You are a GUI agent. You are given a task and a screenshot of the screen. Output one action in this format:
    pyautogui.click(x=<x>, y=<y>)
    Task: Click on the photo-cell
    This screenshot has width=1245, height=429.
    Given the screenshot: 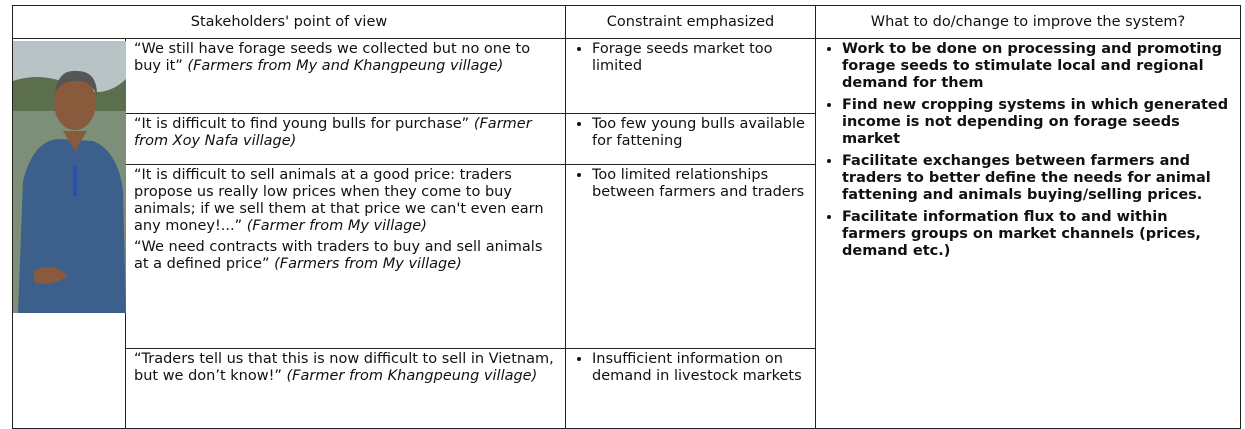 What is the action you would take?
    pyautogui.click(x=69, y=233)
    